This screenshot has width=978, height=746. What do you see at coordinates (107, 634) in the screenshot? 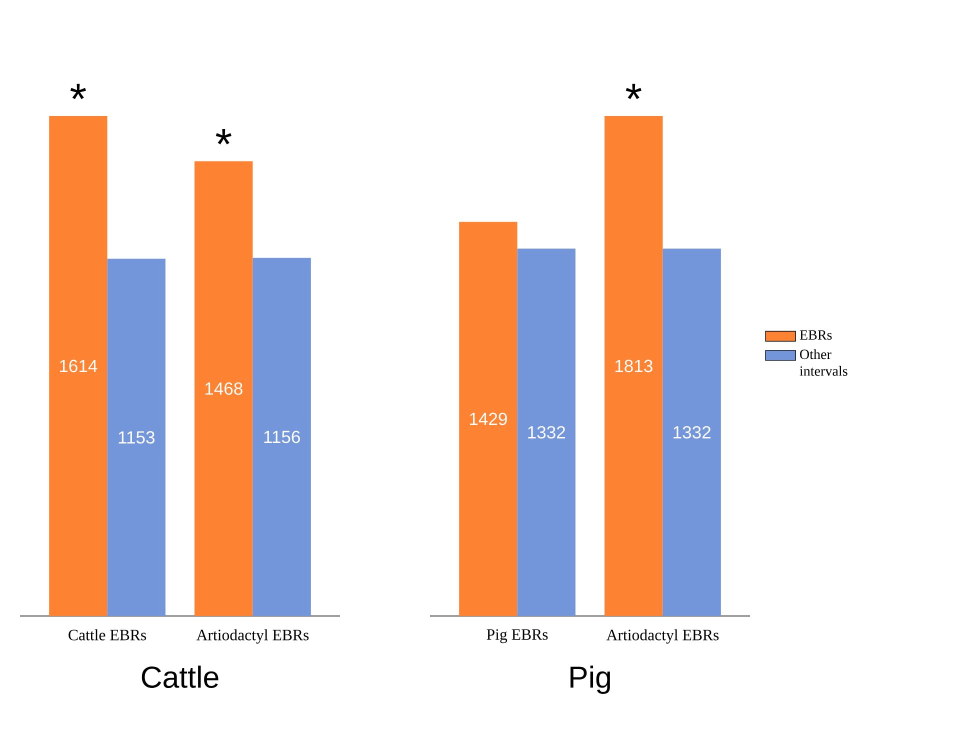
I see `x-tick-label: Cattle EBRs` at bounding box center [107, 634].